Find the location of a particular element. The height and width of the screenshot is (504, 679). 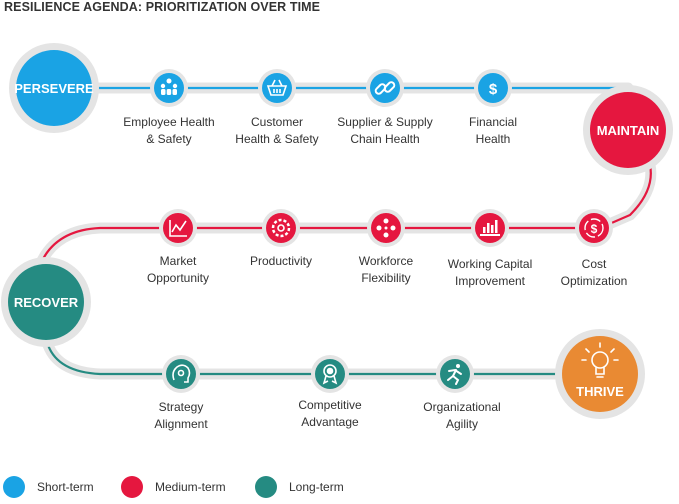

legend-medium-term: Medium-term is located at coordinates (173, 487).